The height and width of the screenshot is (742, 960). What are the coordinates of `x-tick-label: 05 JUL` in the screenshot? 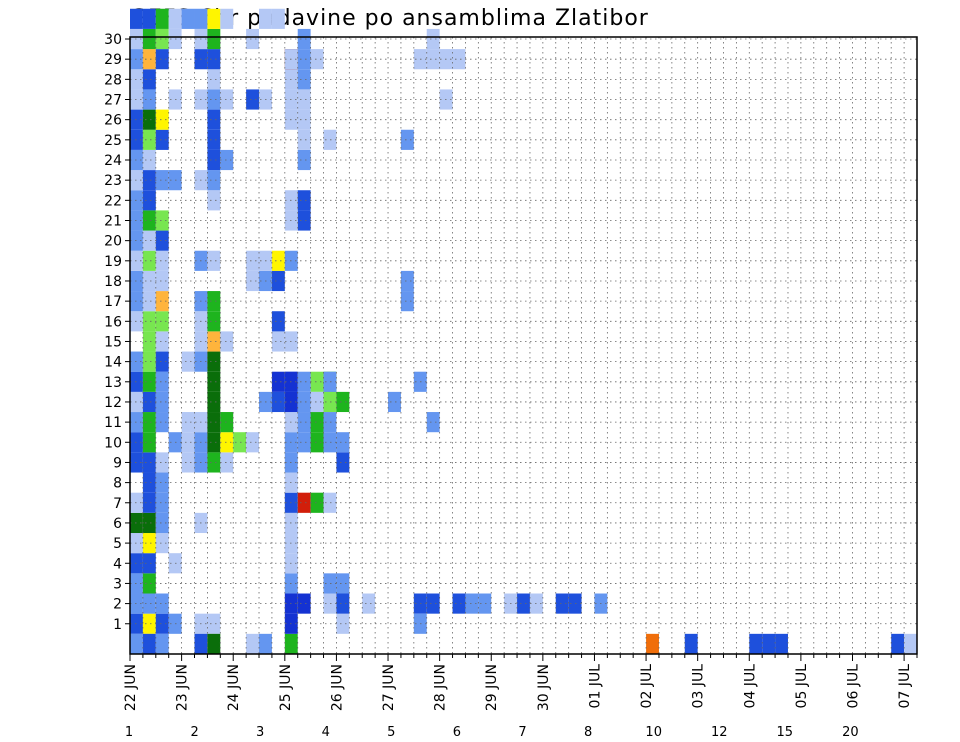 It's located at (802, 686).